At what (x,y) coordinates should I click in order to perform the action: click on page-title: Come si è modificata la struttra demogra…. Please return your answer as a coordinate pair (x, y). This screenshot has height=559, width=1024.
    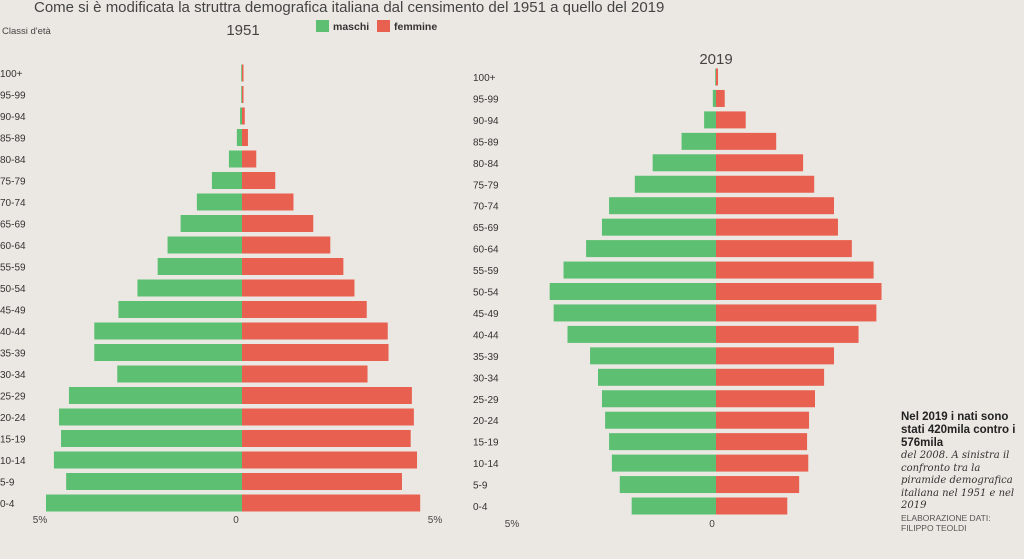
    Looking at the image, I should click on (349, 8).